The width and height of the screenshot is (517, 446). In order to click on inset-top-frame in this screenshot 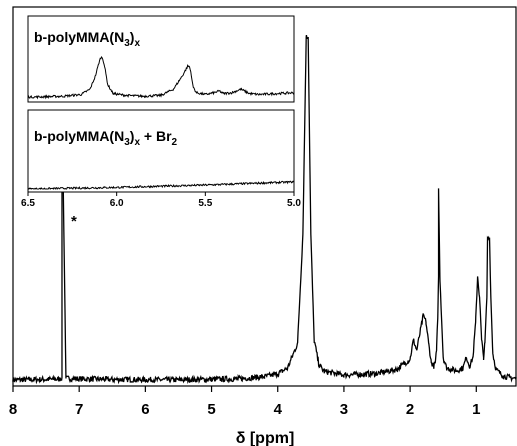, I will do `click(161, 59)`.